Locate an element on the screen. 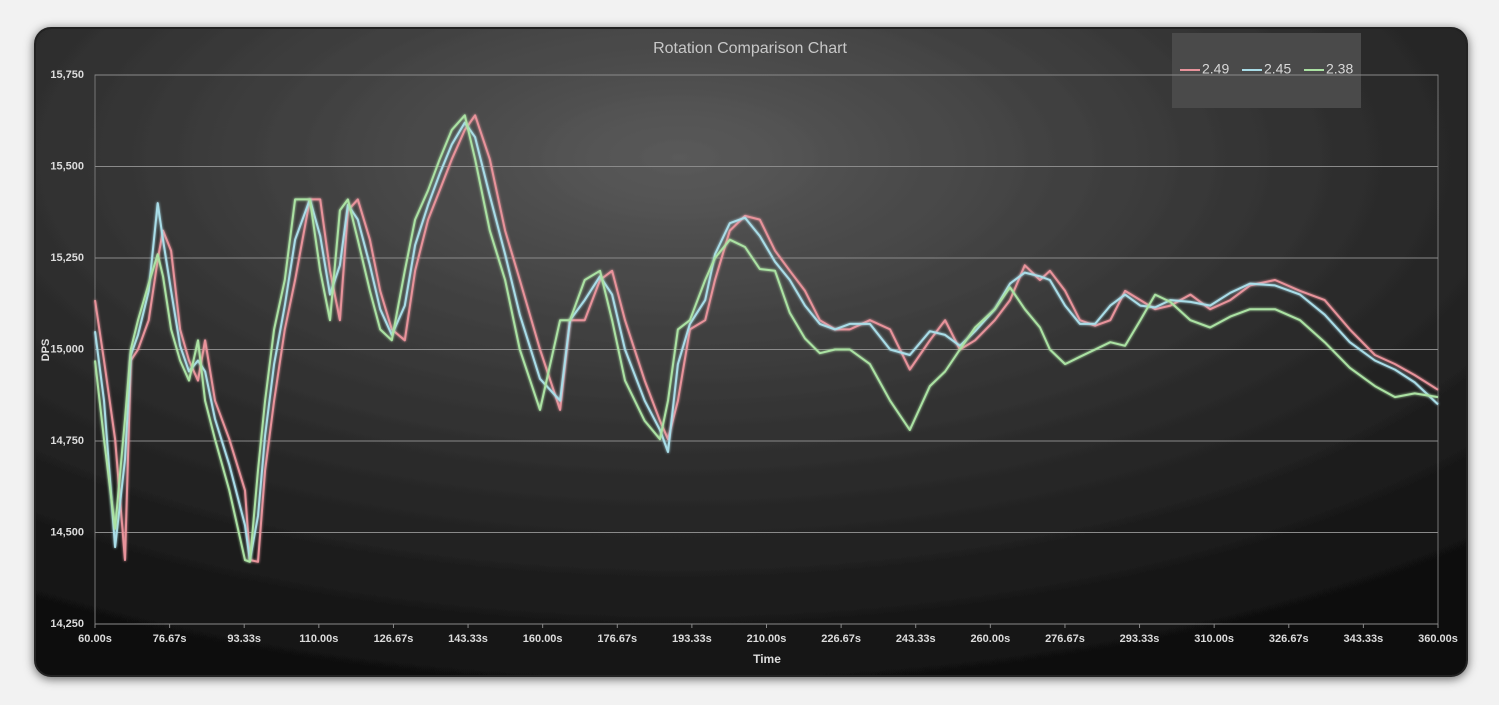 Image resolution: width=1499 pixels, height=705 pixels. x-tick-label: 243.33s is located at coordinates (916, 639).